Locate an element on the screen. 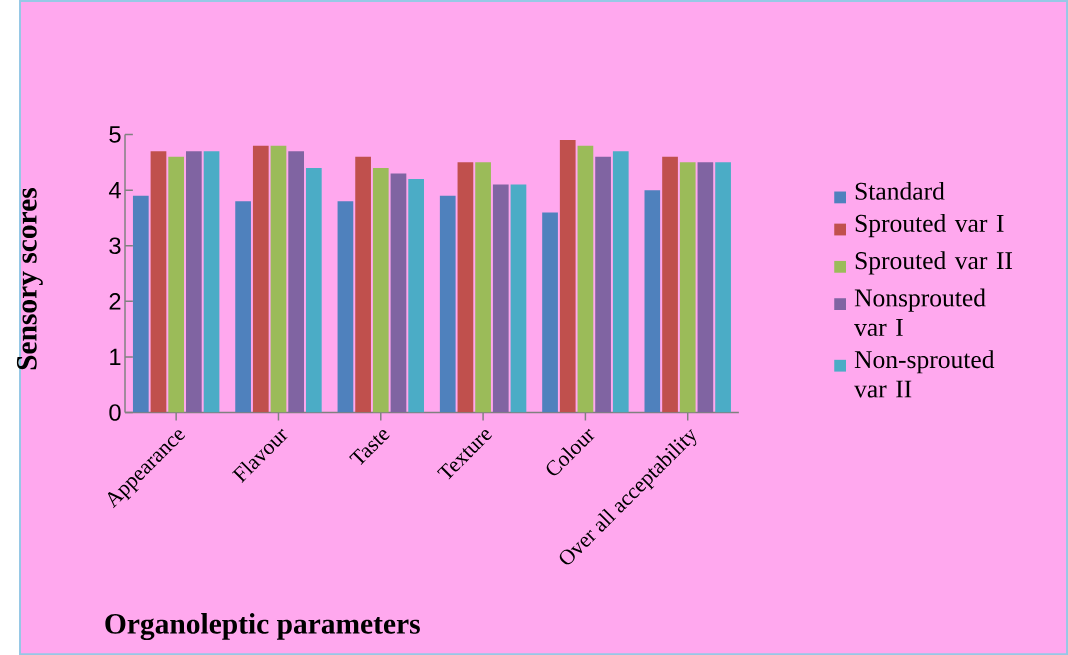 This screenshot has height=655, width=1068. x-axis-title: Organoleptic parameters is located at coordinates (262, 626).